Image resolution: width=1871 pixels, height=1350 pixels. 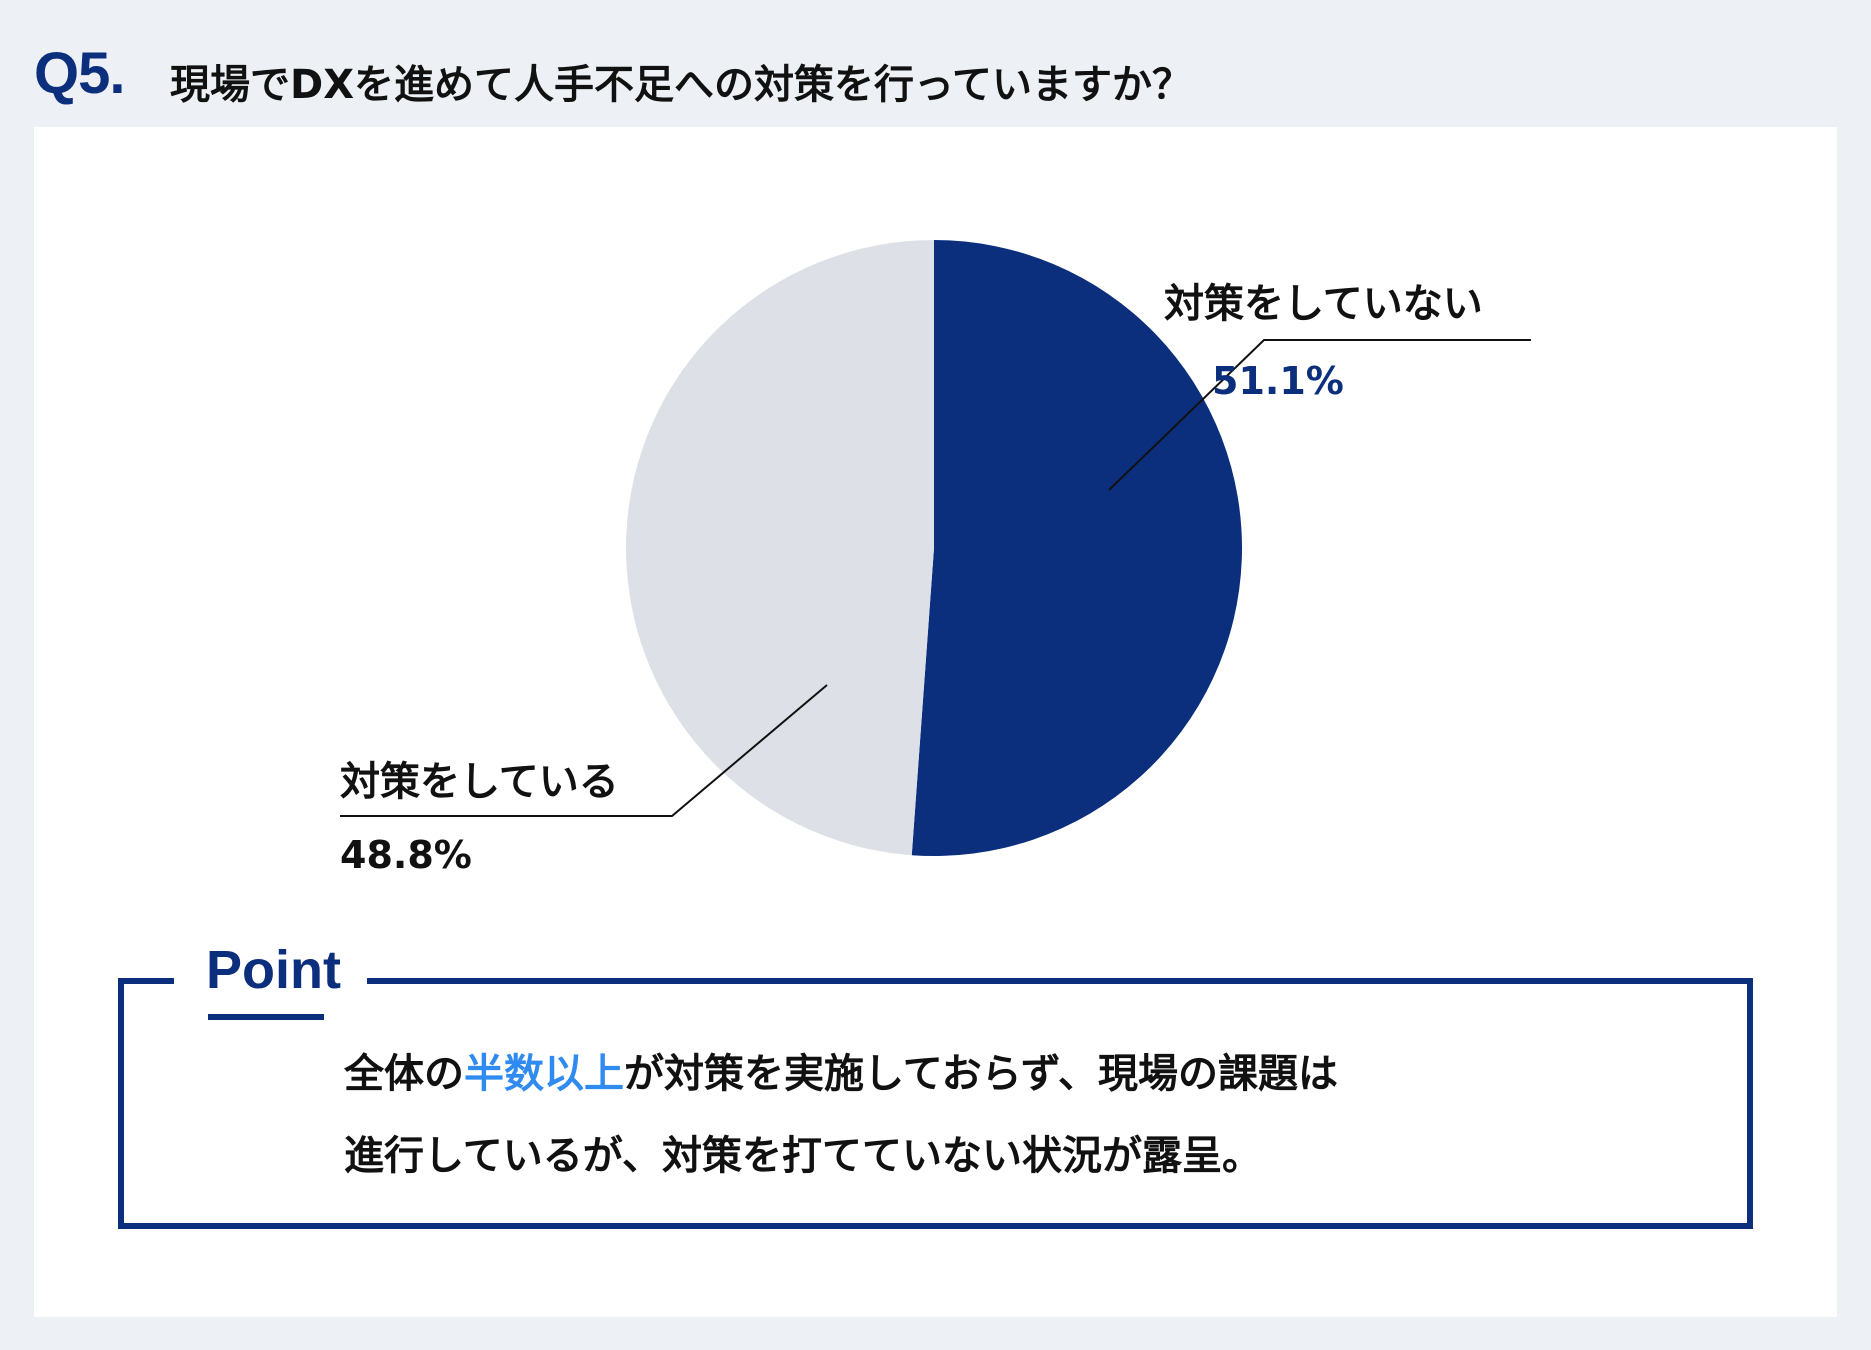 I want to click on leader-line-doing, so click(x=584, y=750).